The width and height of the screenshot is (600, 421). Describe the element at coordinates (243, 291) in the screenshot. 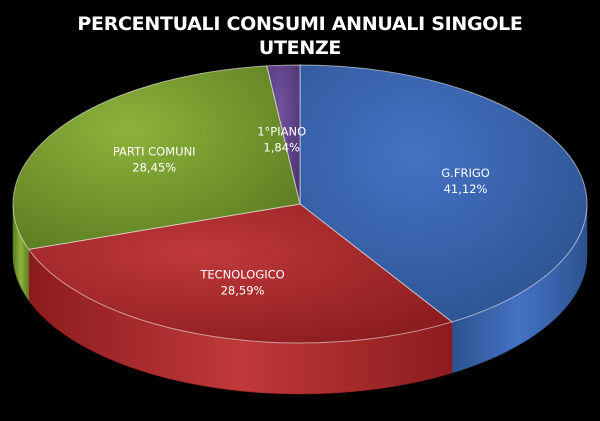

I see `slice-value-tecnologico: 28,59%` at that location.